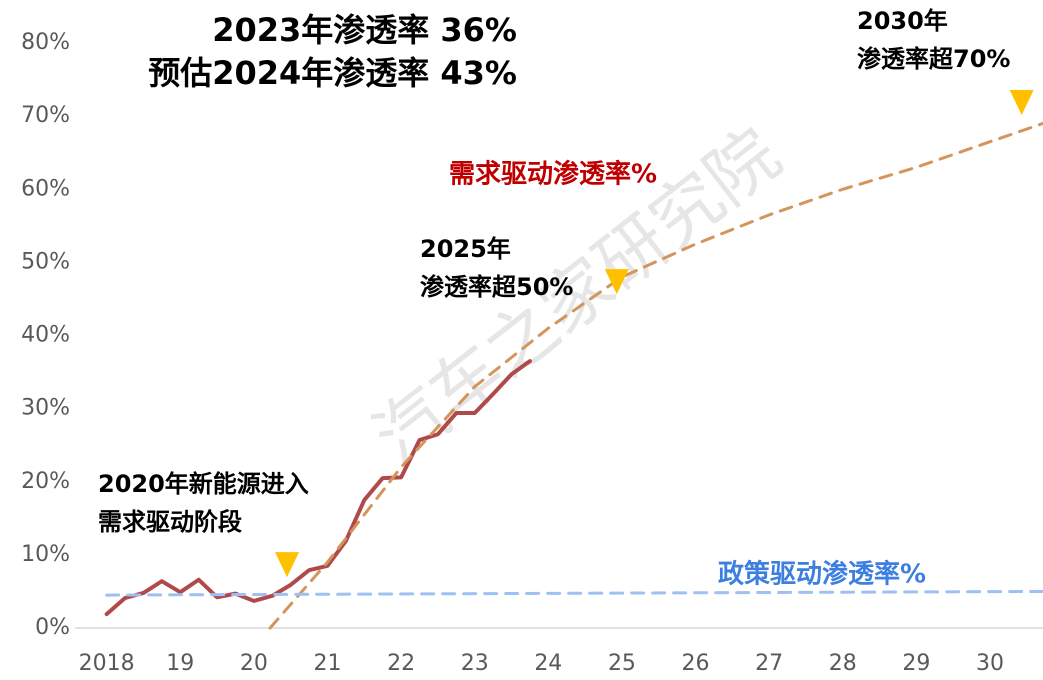  I want to click on y-tick-label: 60%, so click(45, 188).